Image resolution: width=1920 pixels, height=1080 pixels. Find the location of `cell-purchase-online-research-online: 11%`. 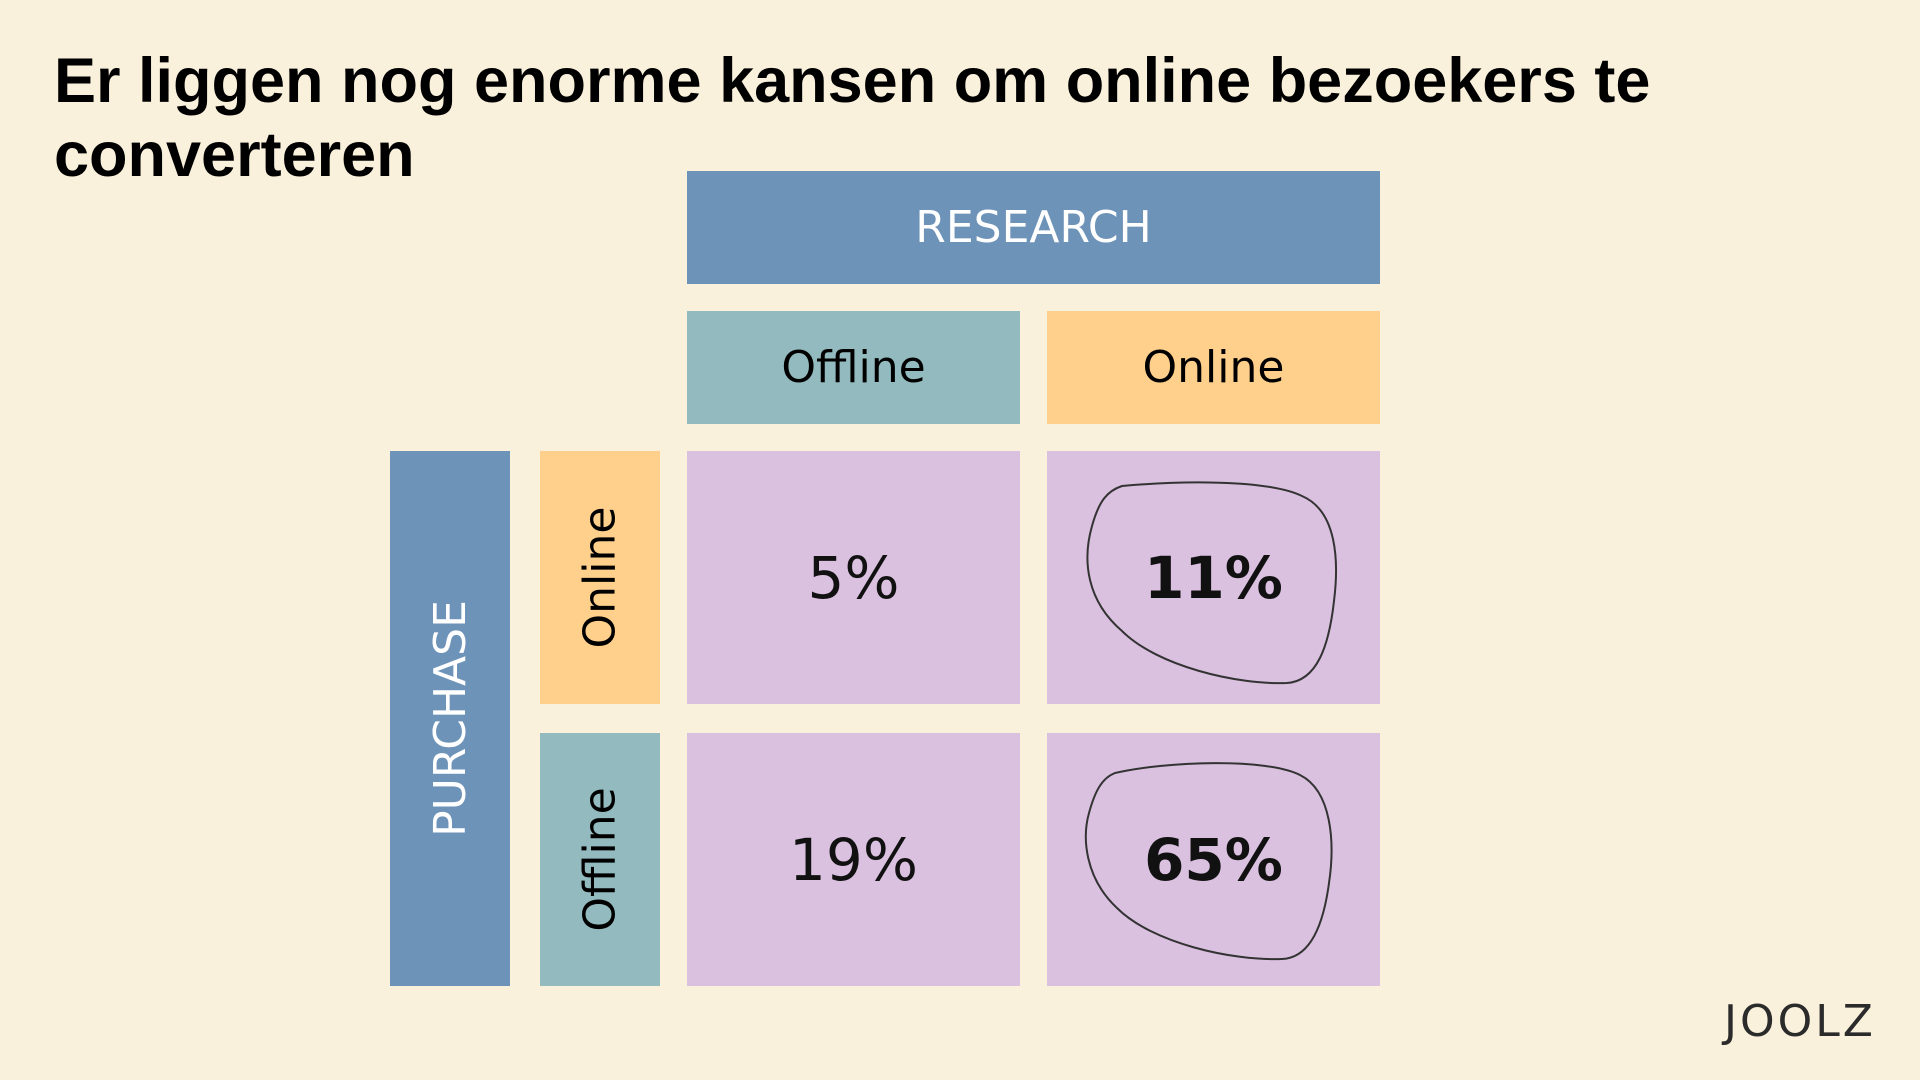

cell-purchase-online-research-online: 11% is located at coordinates (1213, 577).